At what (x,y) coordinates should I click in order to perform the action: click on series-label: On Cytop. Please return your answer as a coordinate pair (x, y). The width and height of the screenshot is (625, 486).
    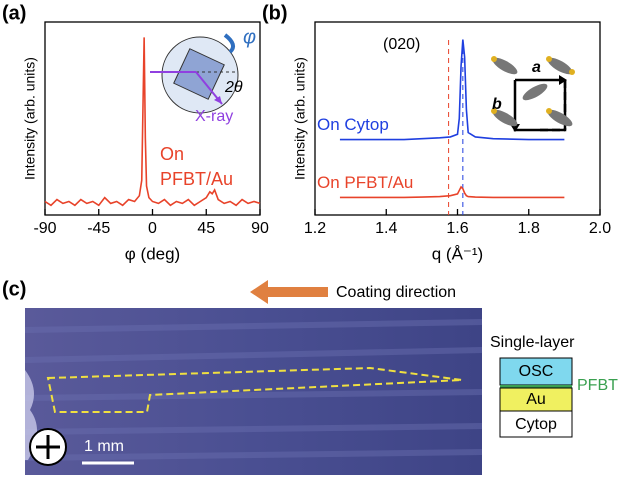
    Looking at the image, I should click on (353, 124).